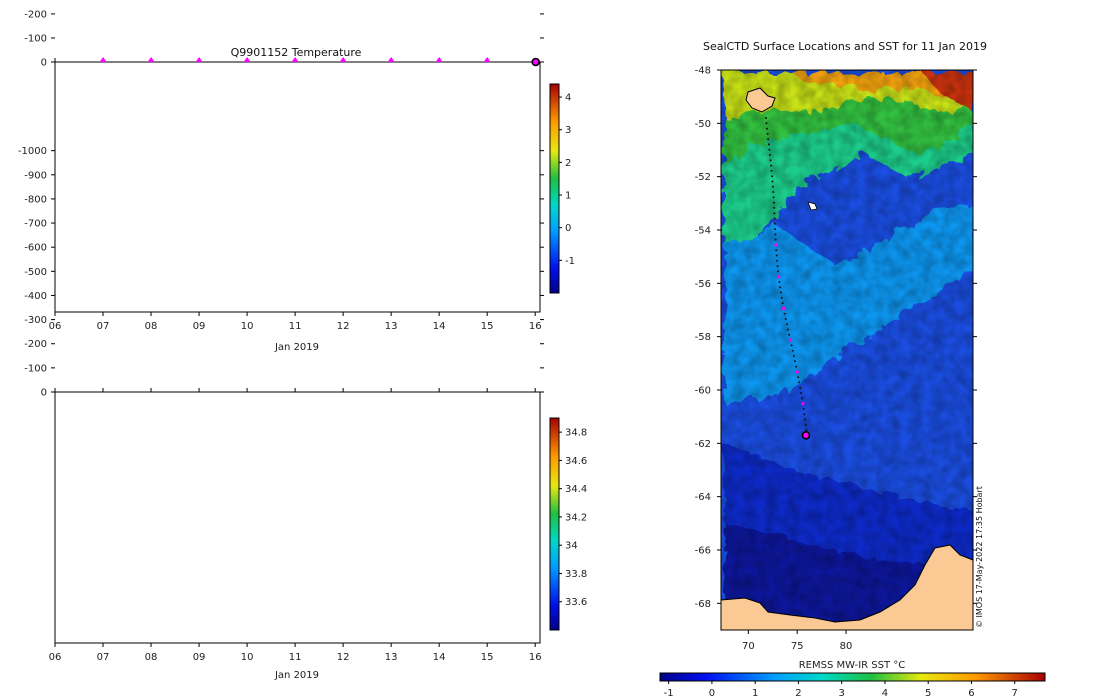  Describe the element at coordinates (573, 518) in the screenshot. I see `salinity-colorbar-ticks: 34.8 34.6 34.4 34.2 34 33.8 33.6` at that location.